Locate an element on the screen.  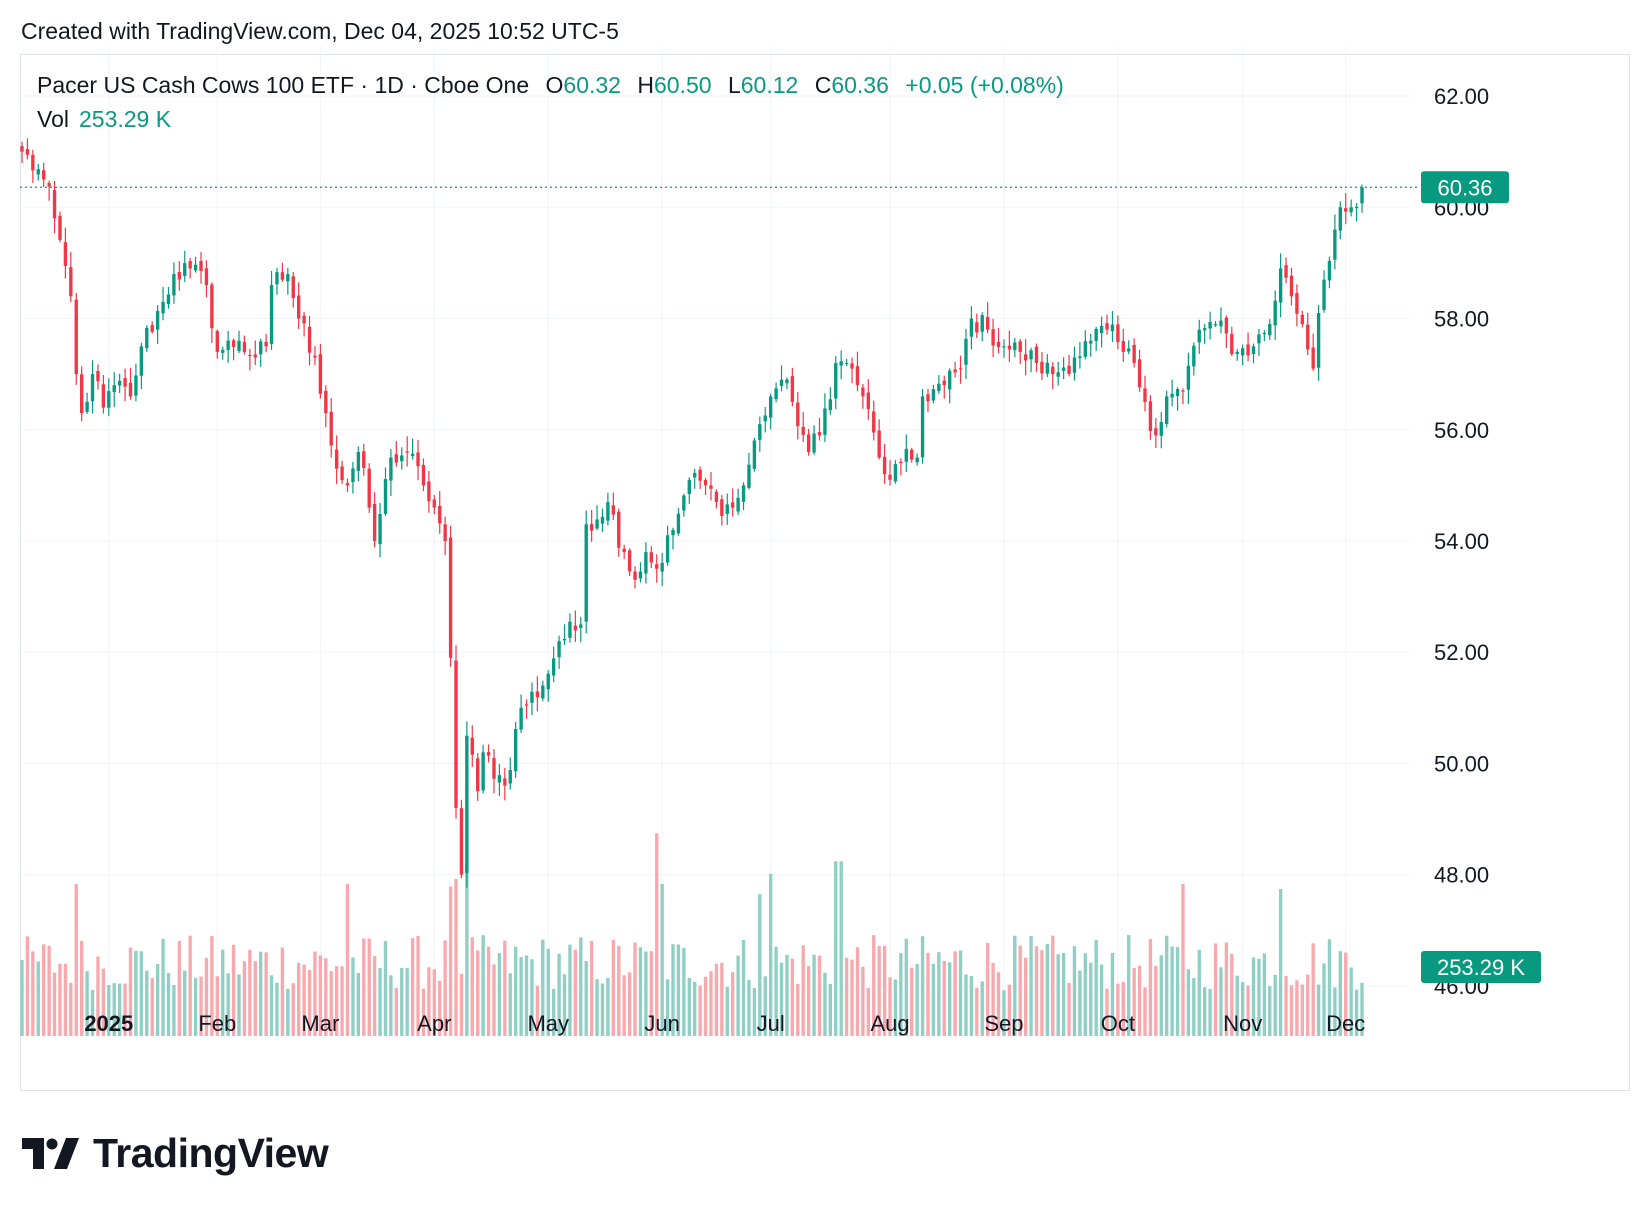
x-tick-label: Nov is located at coordinates (1242, 1023).